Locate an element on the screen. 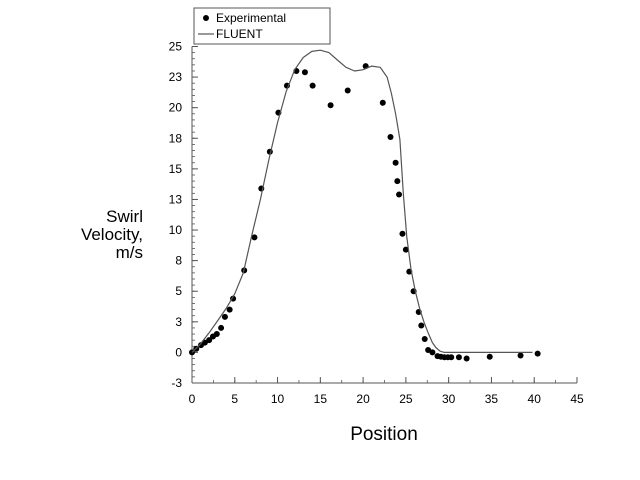  legend: Experimental FLUENT is located at coordinates (262, 26).